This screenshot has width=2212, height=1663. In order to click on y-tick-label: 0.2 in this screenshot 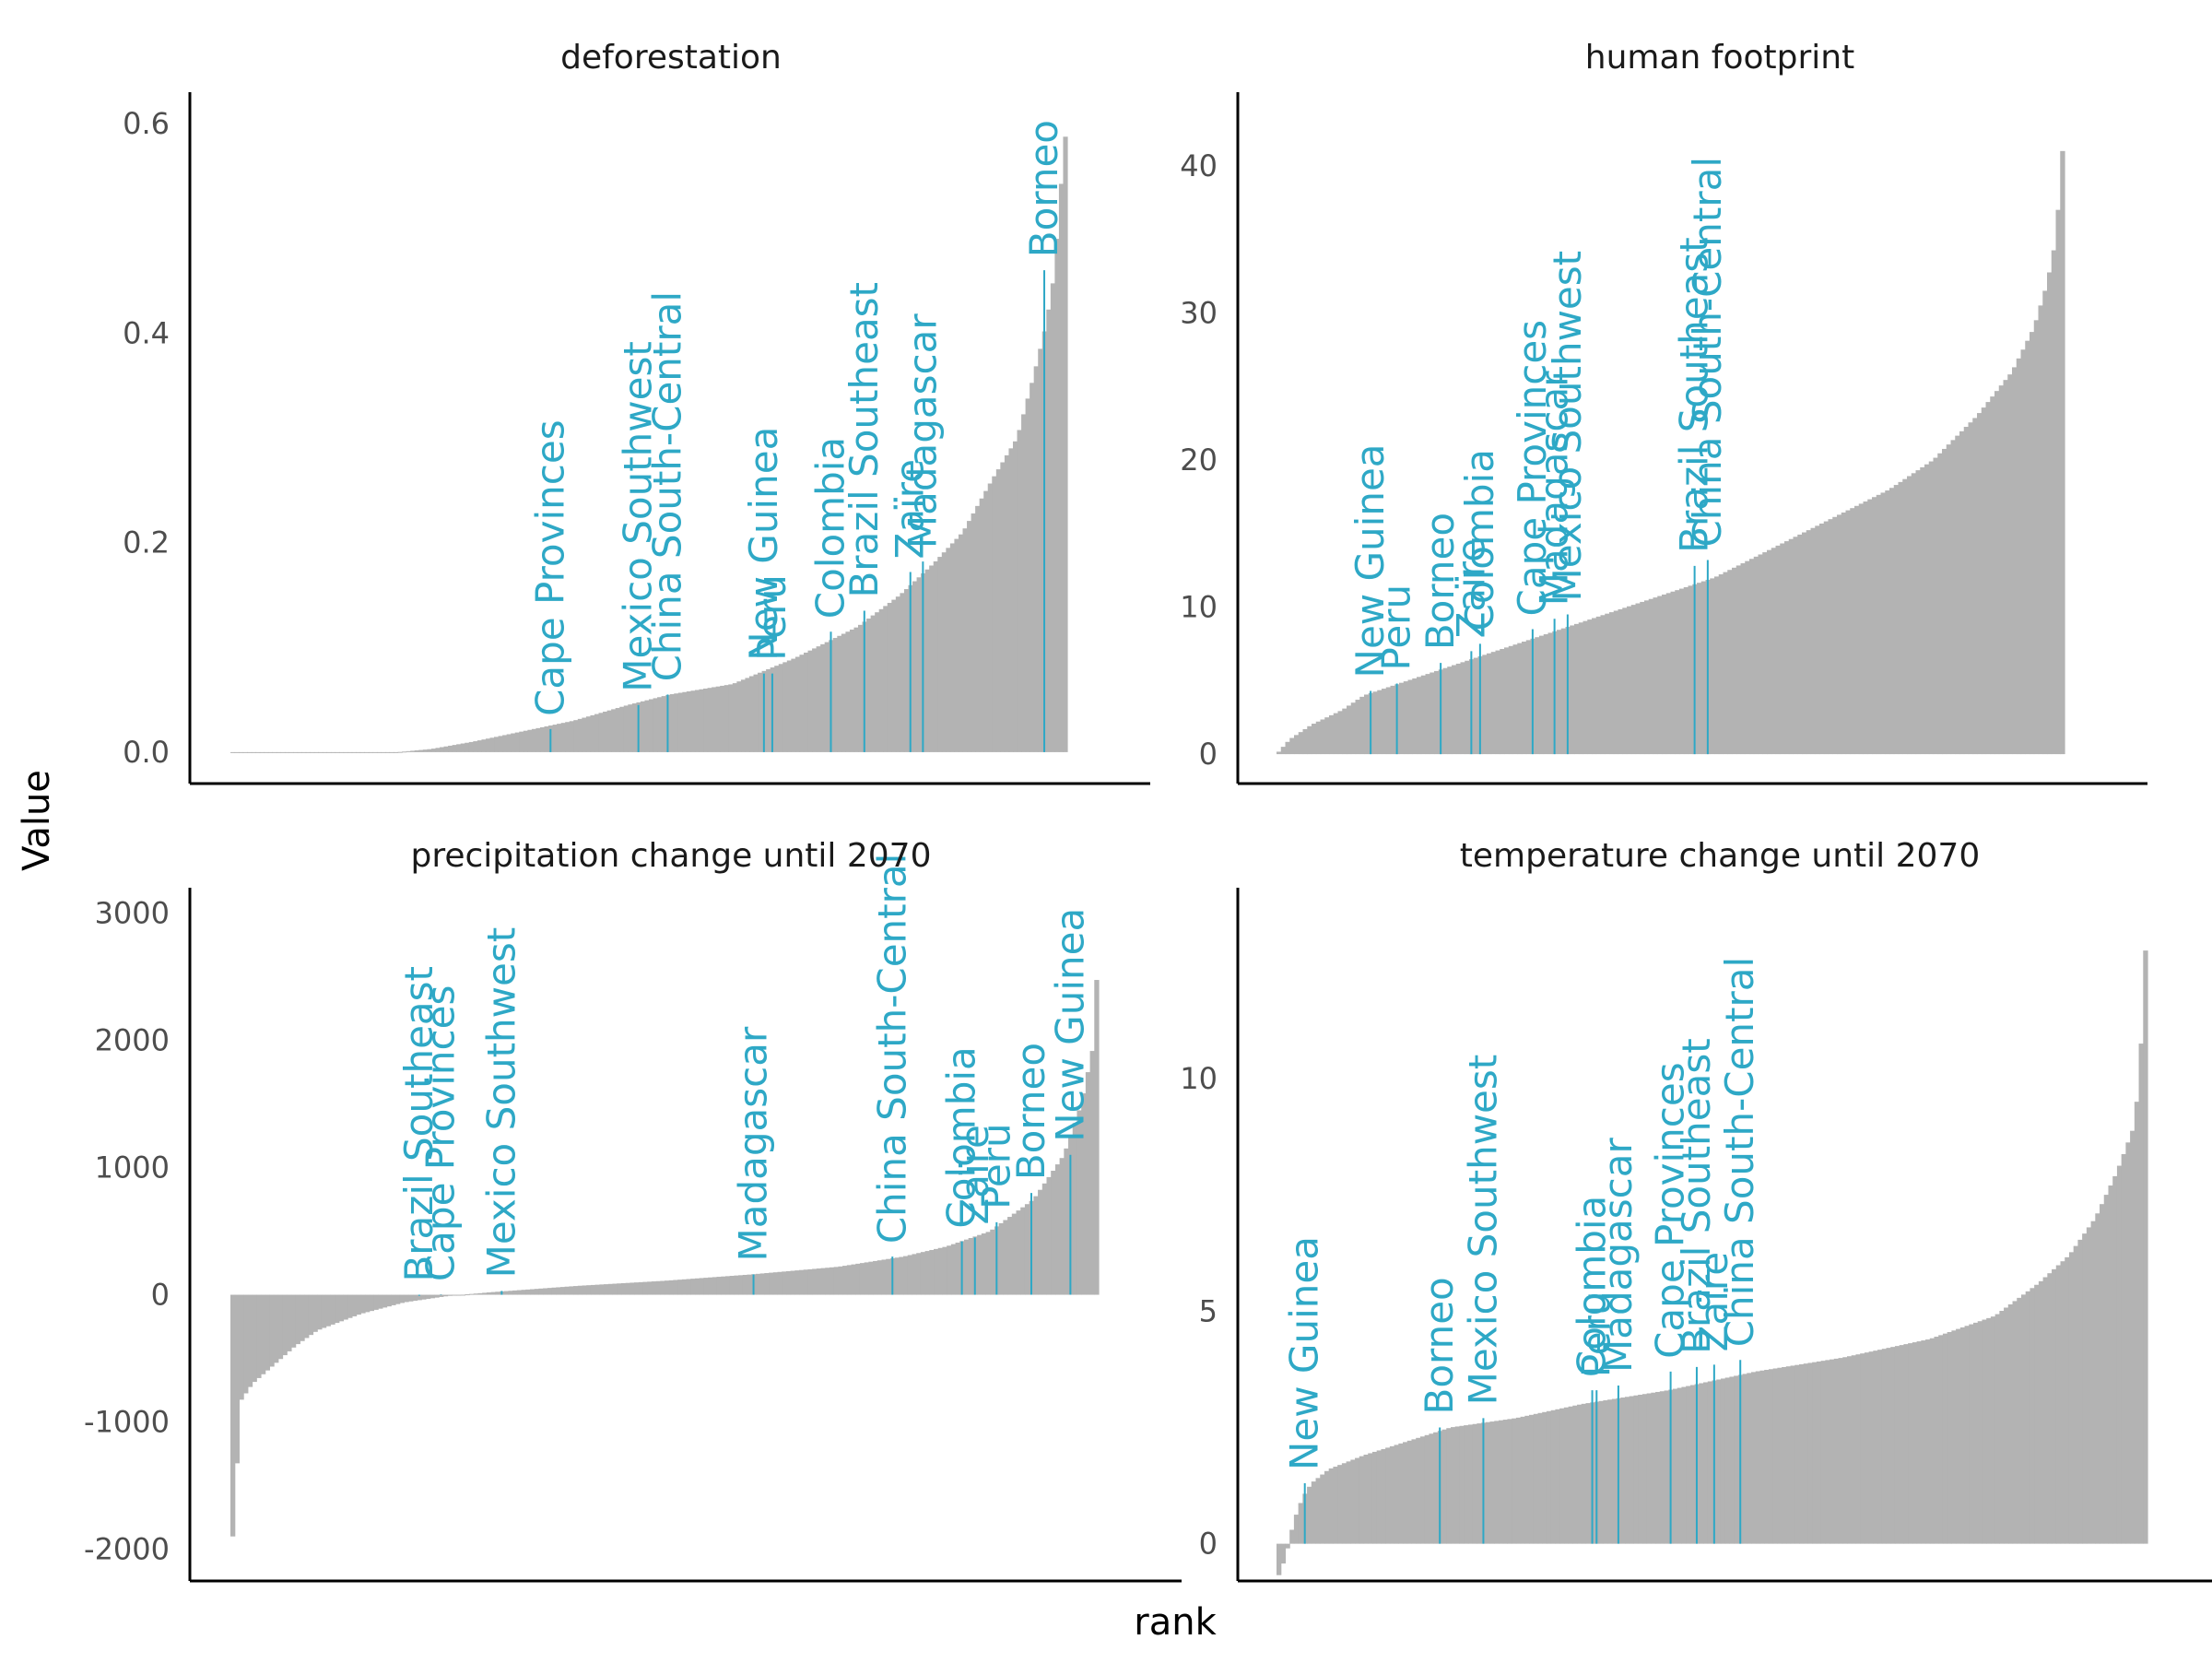, I will do `click(146, 542)`.